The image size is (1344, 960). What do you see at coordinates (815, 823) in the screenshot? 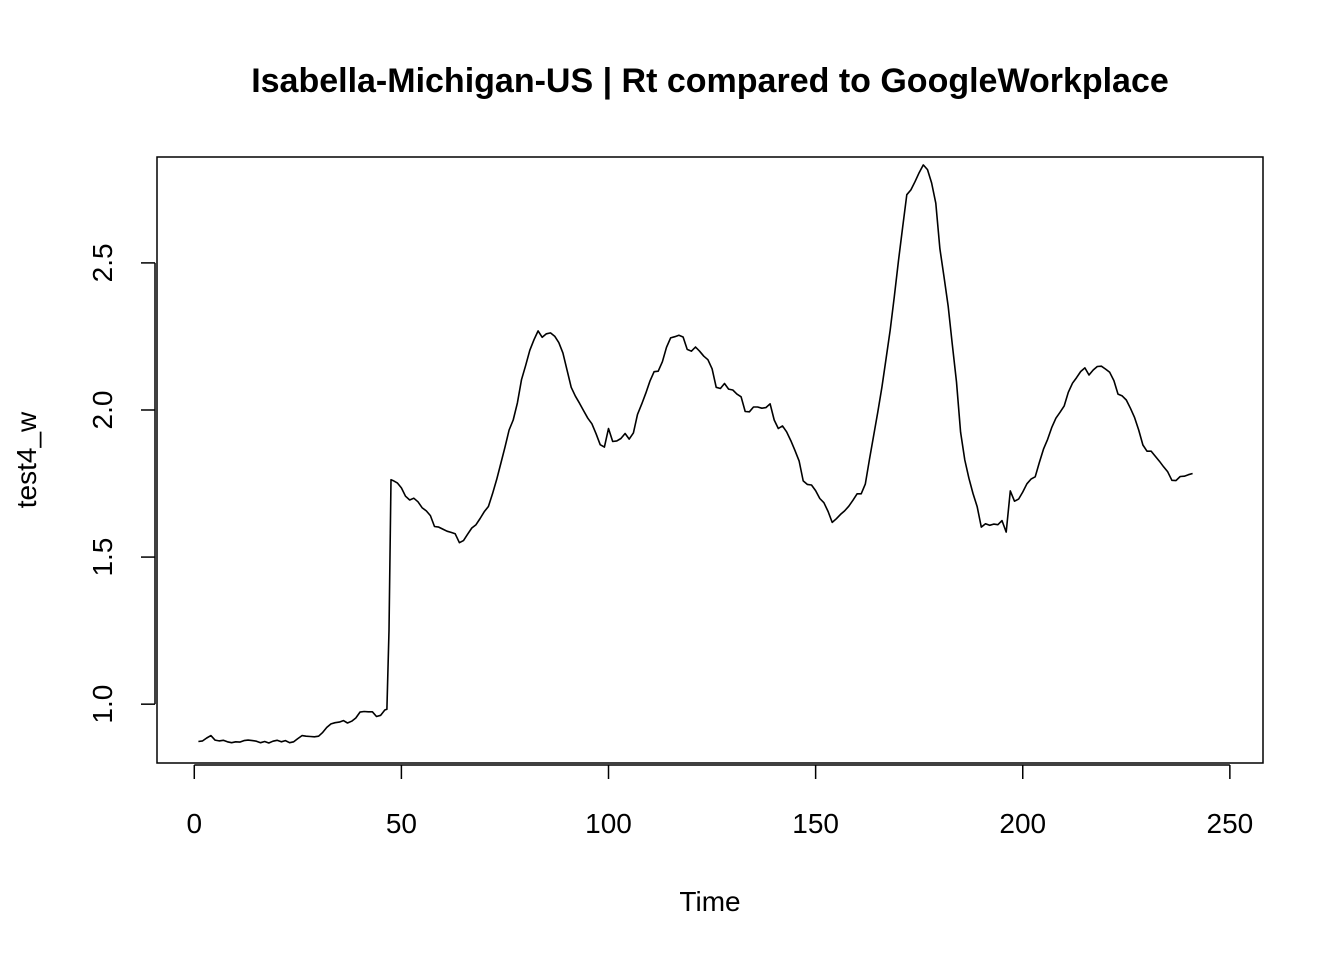
I see `x-tick-label: 150` at bounding box center [815, 823].